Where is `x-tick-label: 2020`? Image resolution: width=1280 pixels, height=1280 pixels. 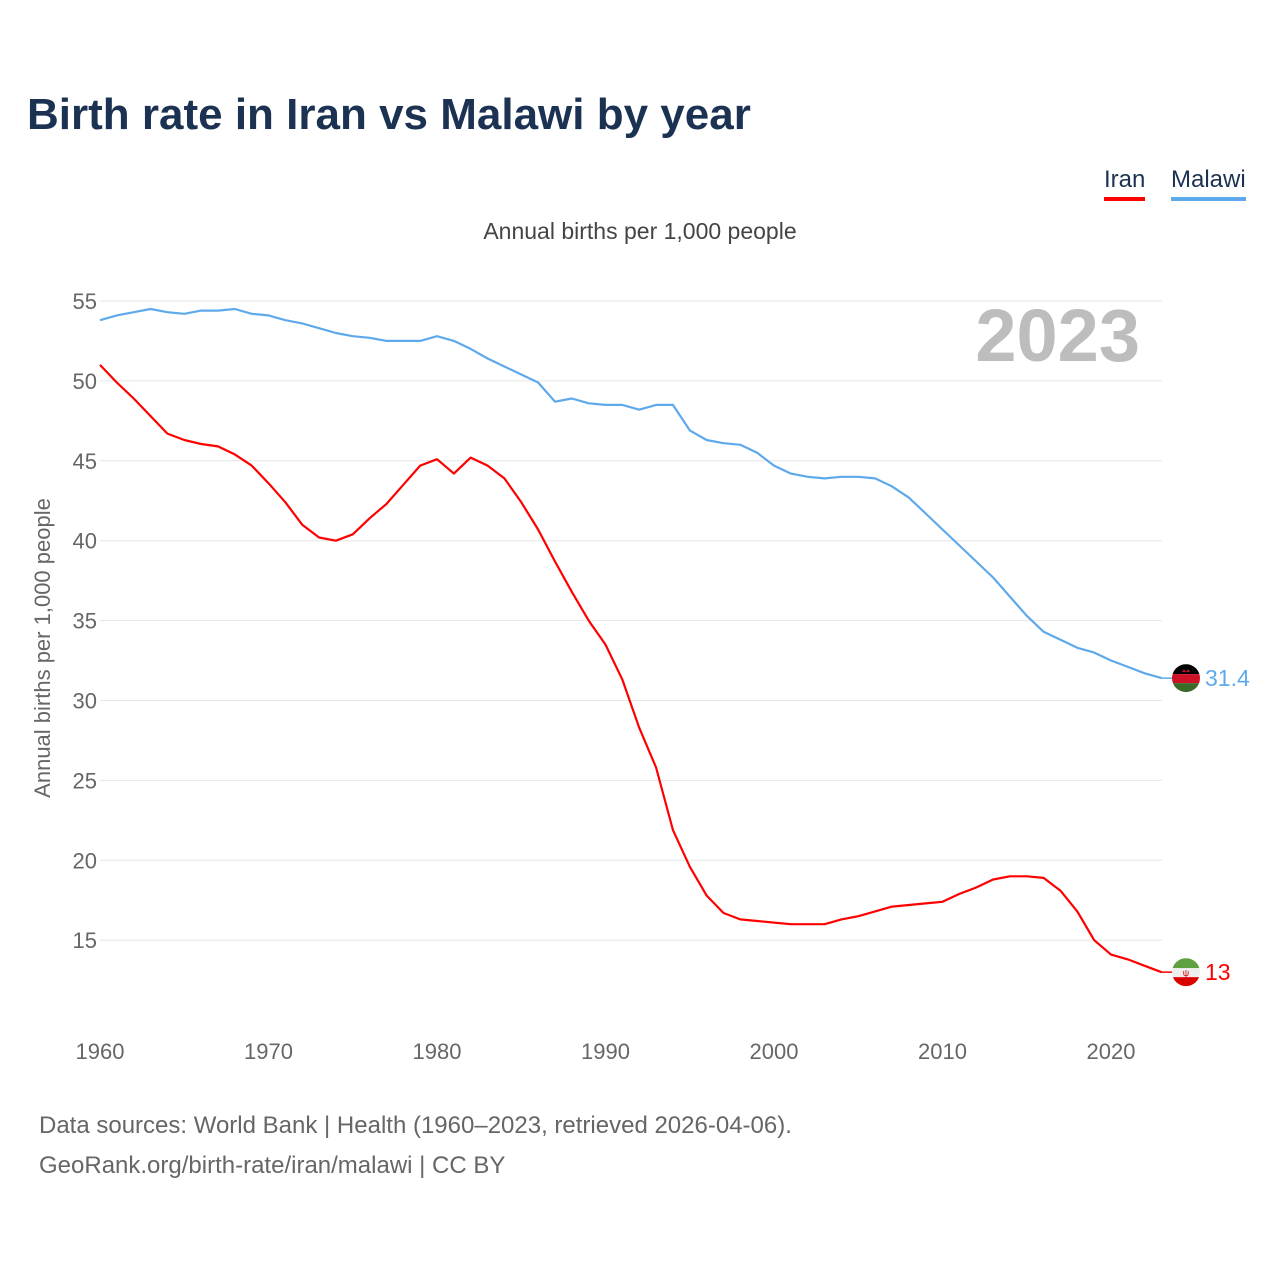 x-tick-label: 2020 is located at coordinates (1111, 1051).